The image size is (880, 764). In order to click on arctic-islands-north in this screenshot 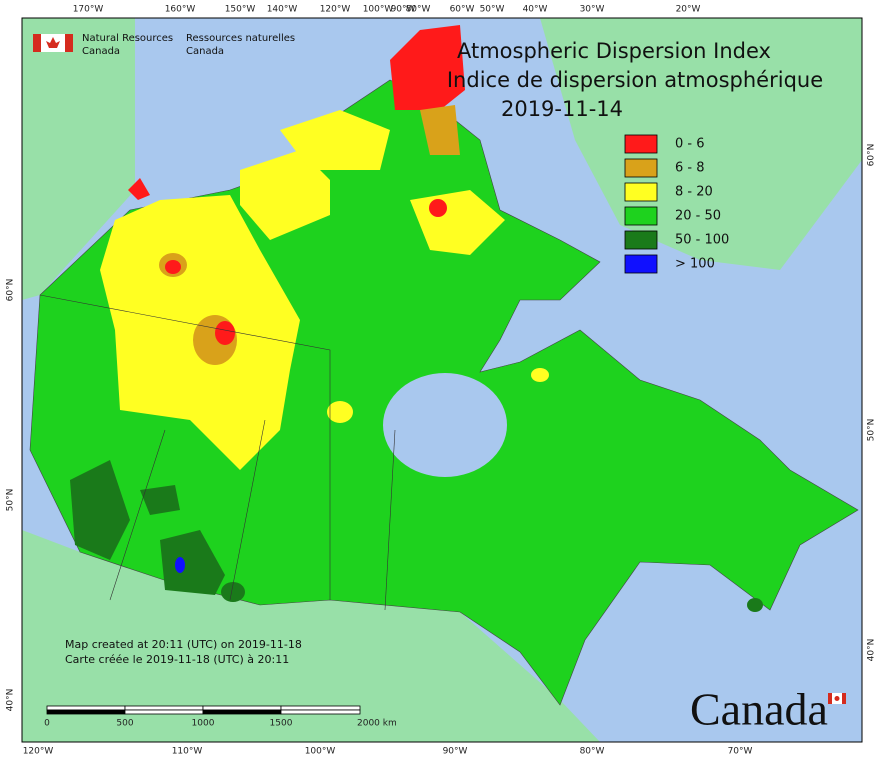, I will do `click(335, 140)`.